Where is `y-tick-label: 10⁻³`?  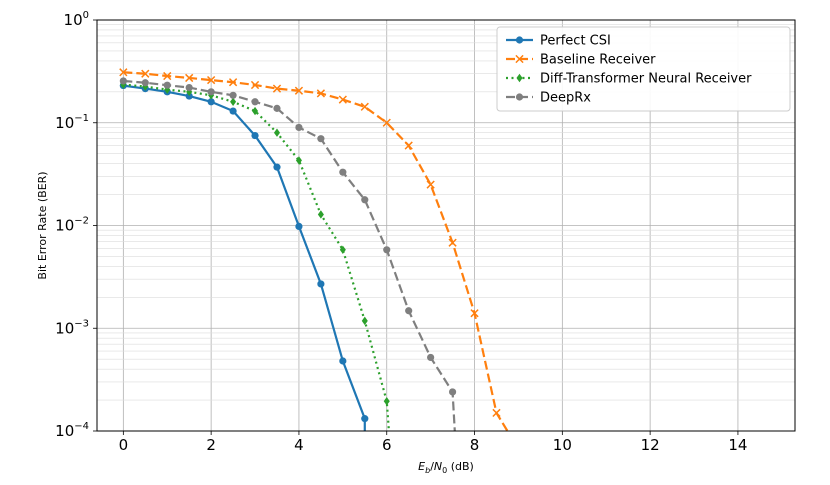 y-tick-label: 10⁻³ is located at coordinates (72, 327).